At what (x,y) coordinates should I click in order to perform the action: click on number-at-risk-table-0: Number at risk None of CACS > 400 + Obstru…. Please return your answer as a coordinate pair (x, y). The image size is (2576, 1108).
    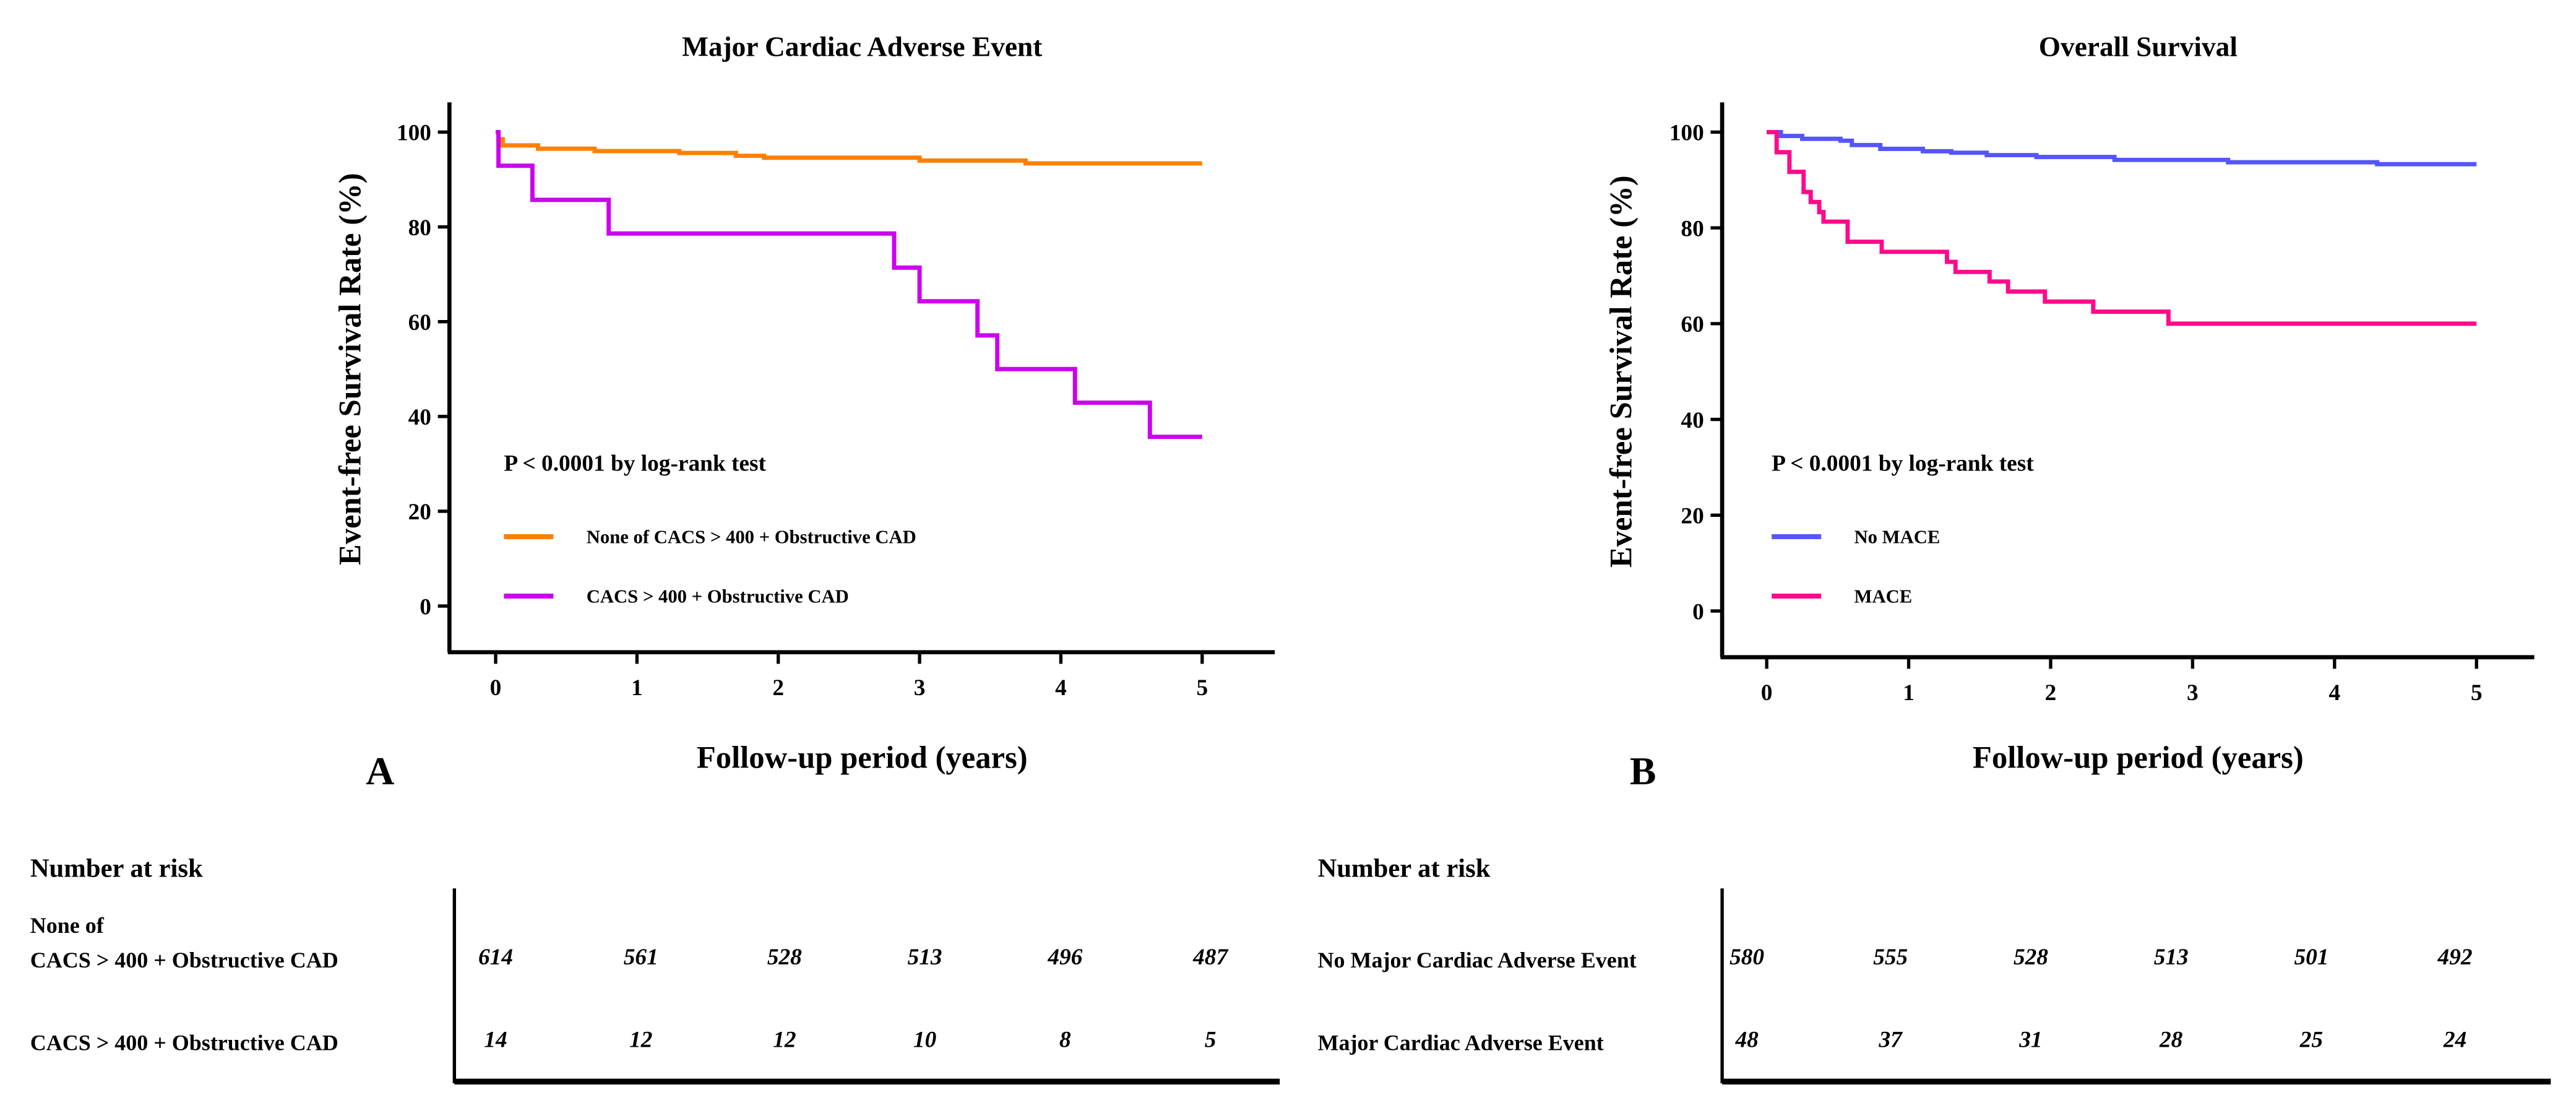
    Looking at the image, I should click on (655, 969).